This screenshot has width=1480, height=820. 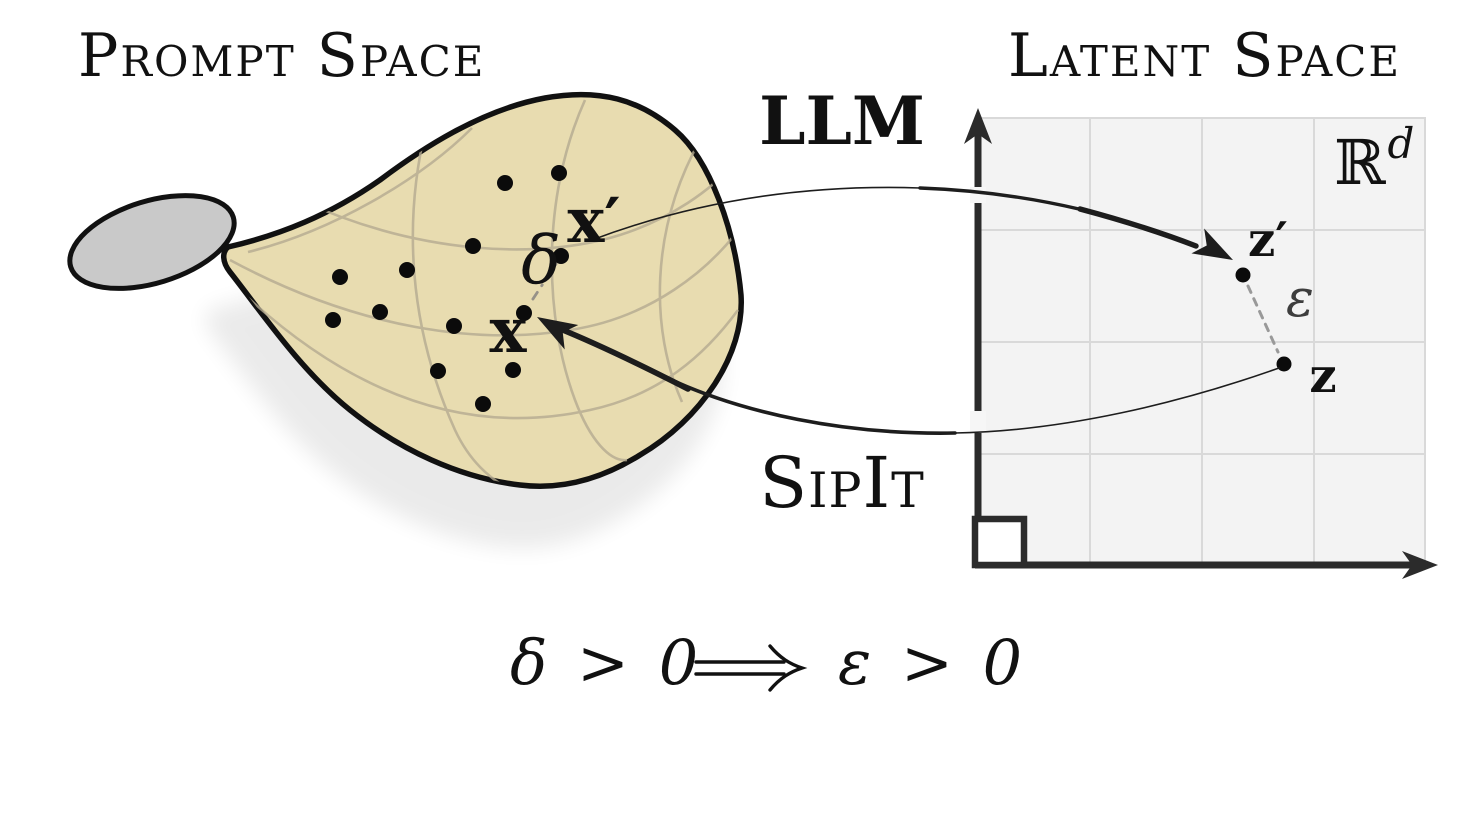 What do you see at coordinates (751, 668) in the screenshot?
I see `implies-arrow-icon` at bounding box center [751, 668].